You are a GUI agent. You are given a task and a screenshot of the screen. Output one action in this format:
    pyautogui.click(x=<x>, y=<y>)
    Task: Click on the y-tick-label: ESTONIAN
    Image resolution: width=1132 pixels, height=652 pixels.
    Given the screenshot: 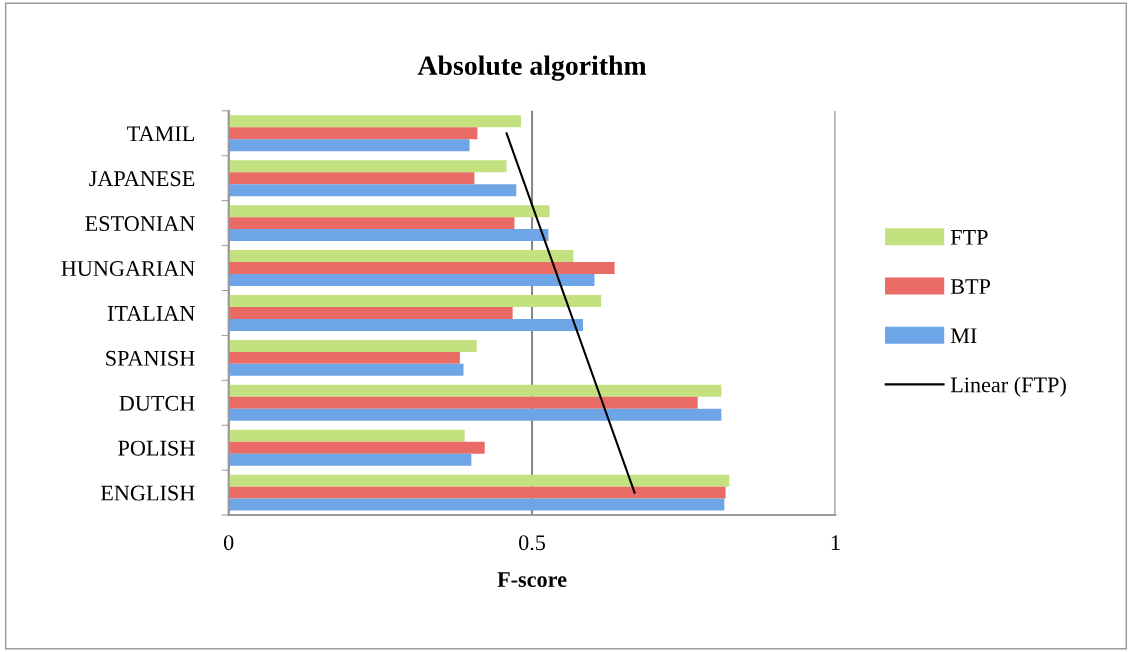 What is the action you would take?
    pyautogui.click(x=140, y=224)
    